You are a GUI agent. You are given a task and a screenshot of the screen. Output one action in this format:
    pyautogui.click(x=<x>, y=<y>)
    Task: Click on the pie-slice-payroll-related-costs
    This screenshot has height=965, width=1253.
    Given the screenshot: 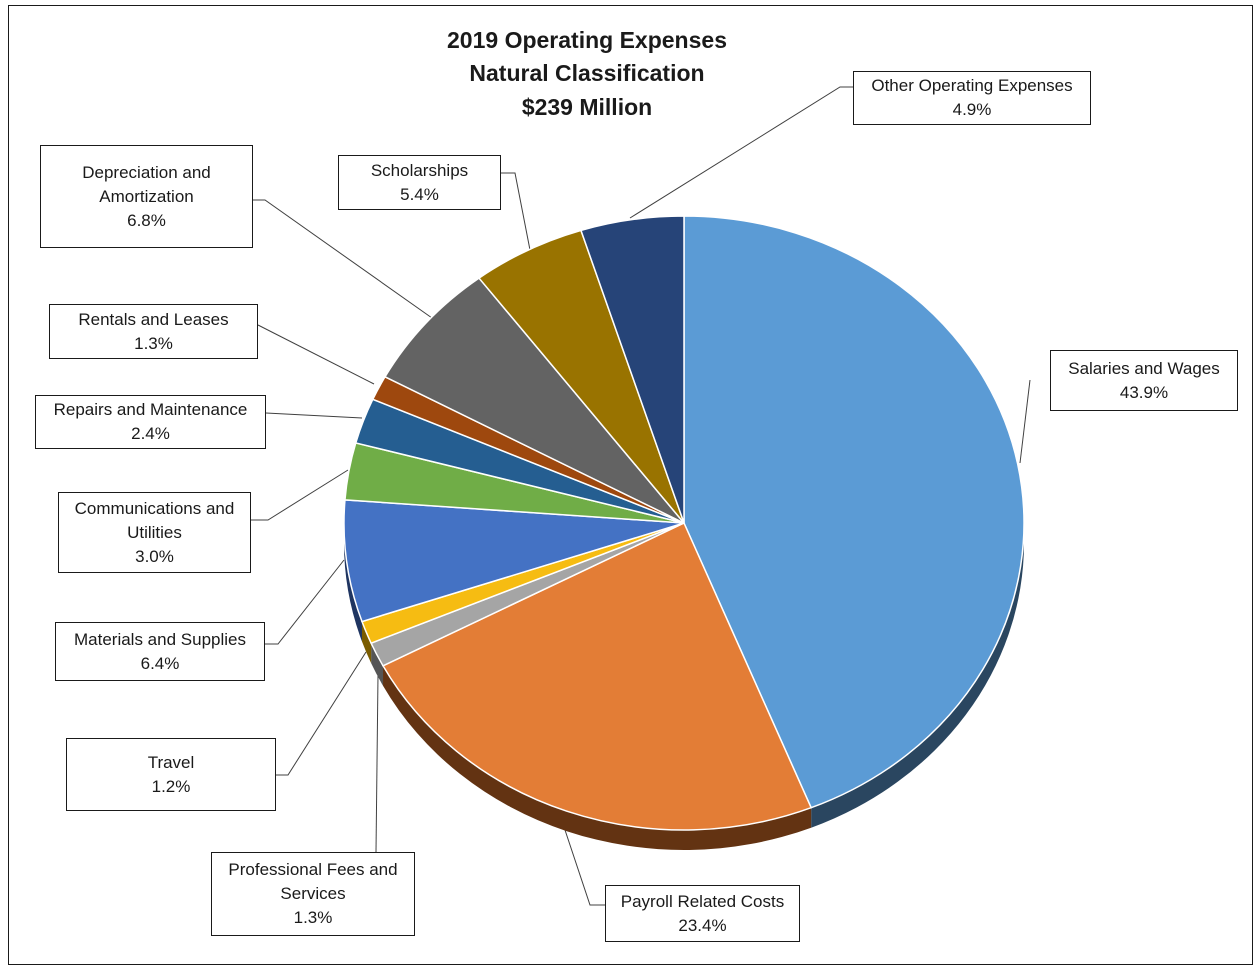 What is the action you would take?
    pyautogui.click(x=597, y=676)
    